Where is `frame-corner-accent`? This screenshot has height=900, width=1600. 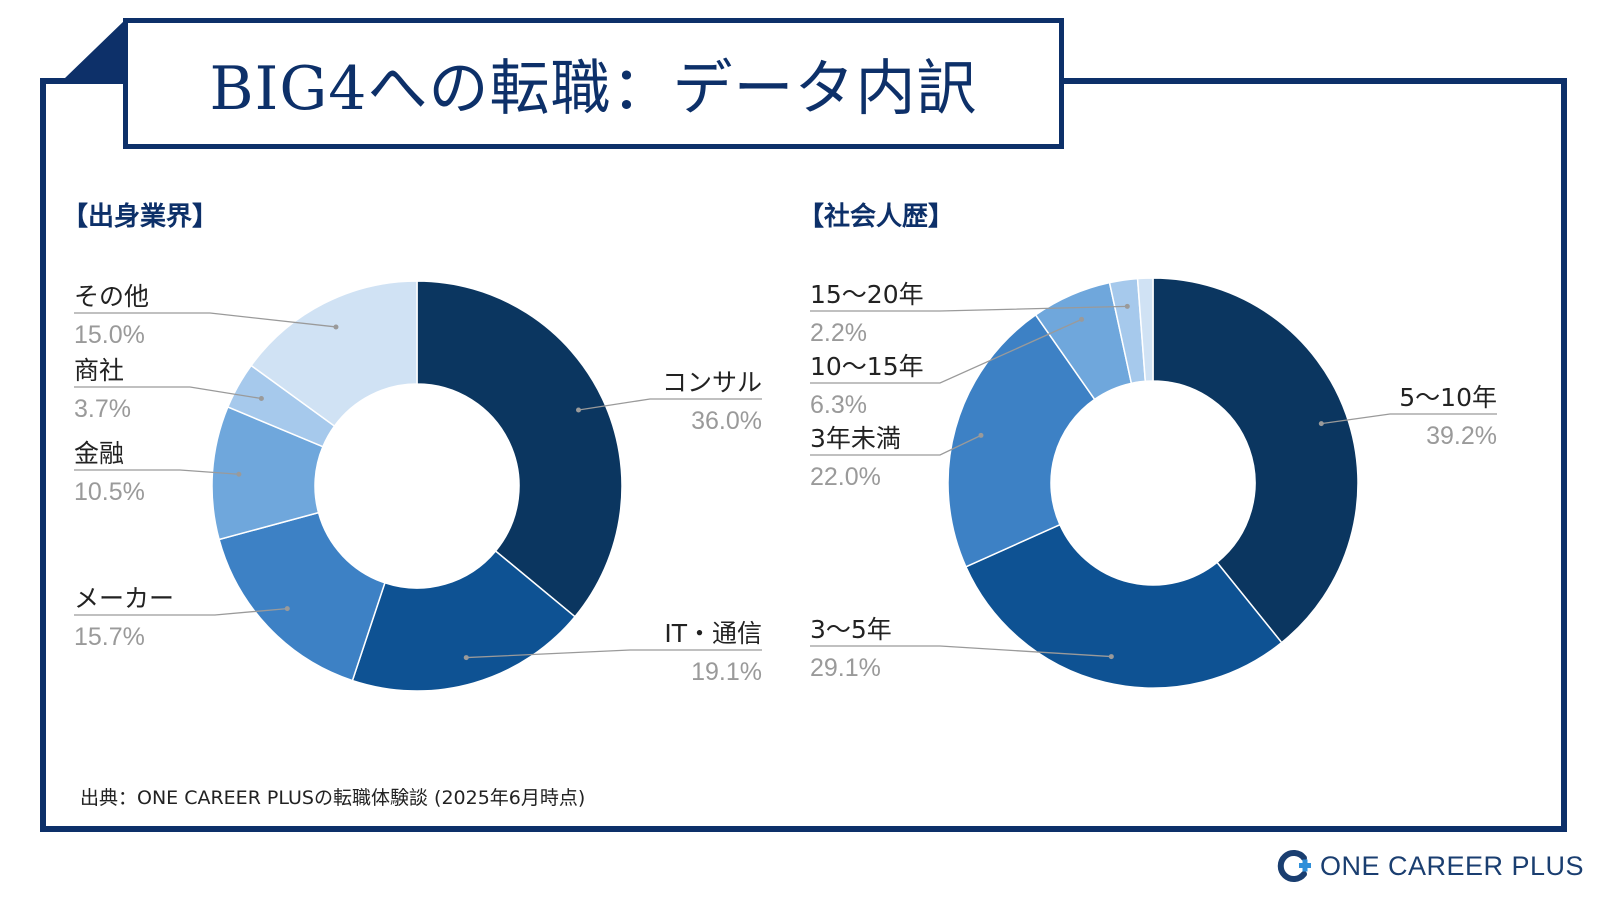 frame-corner-accent is located at coordinates (95, 49).